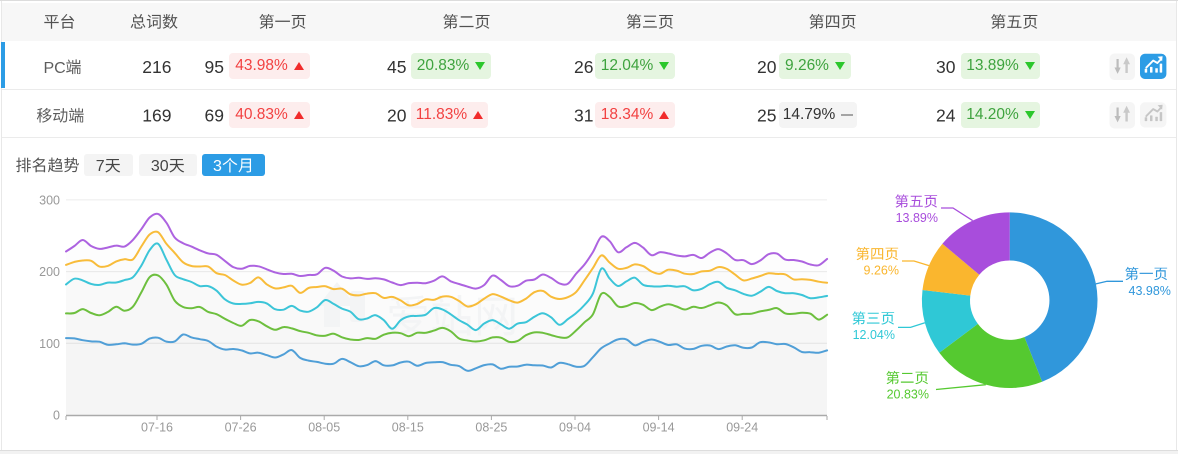 The image size is (1178, 454). I want to click on svg-text: 26, so click(583, 67).